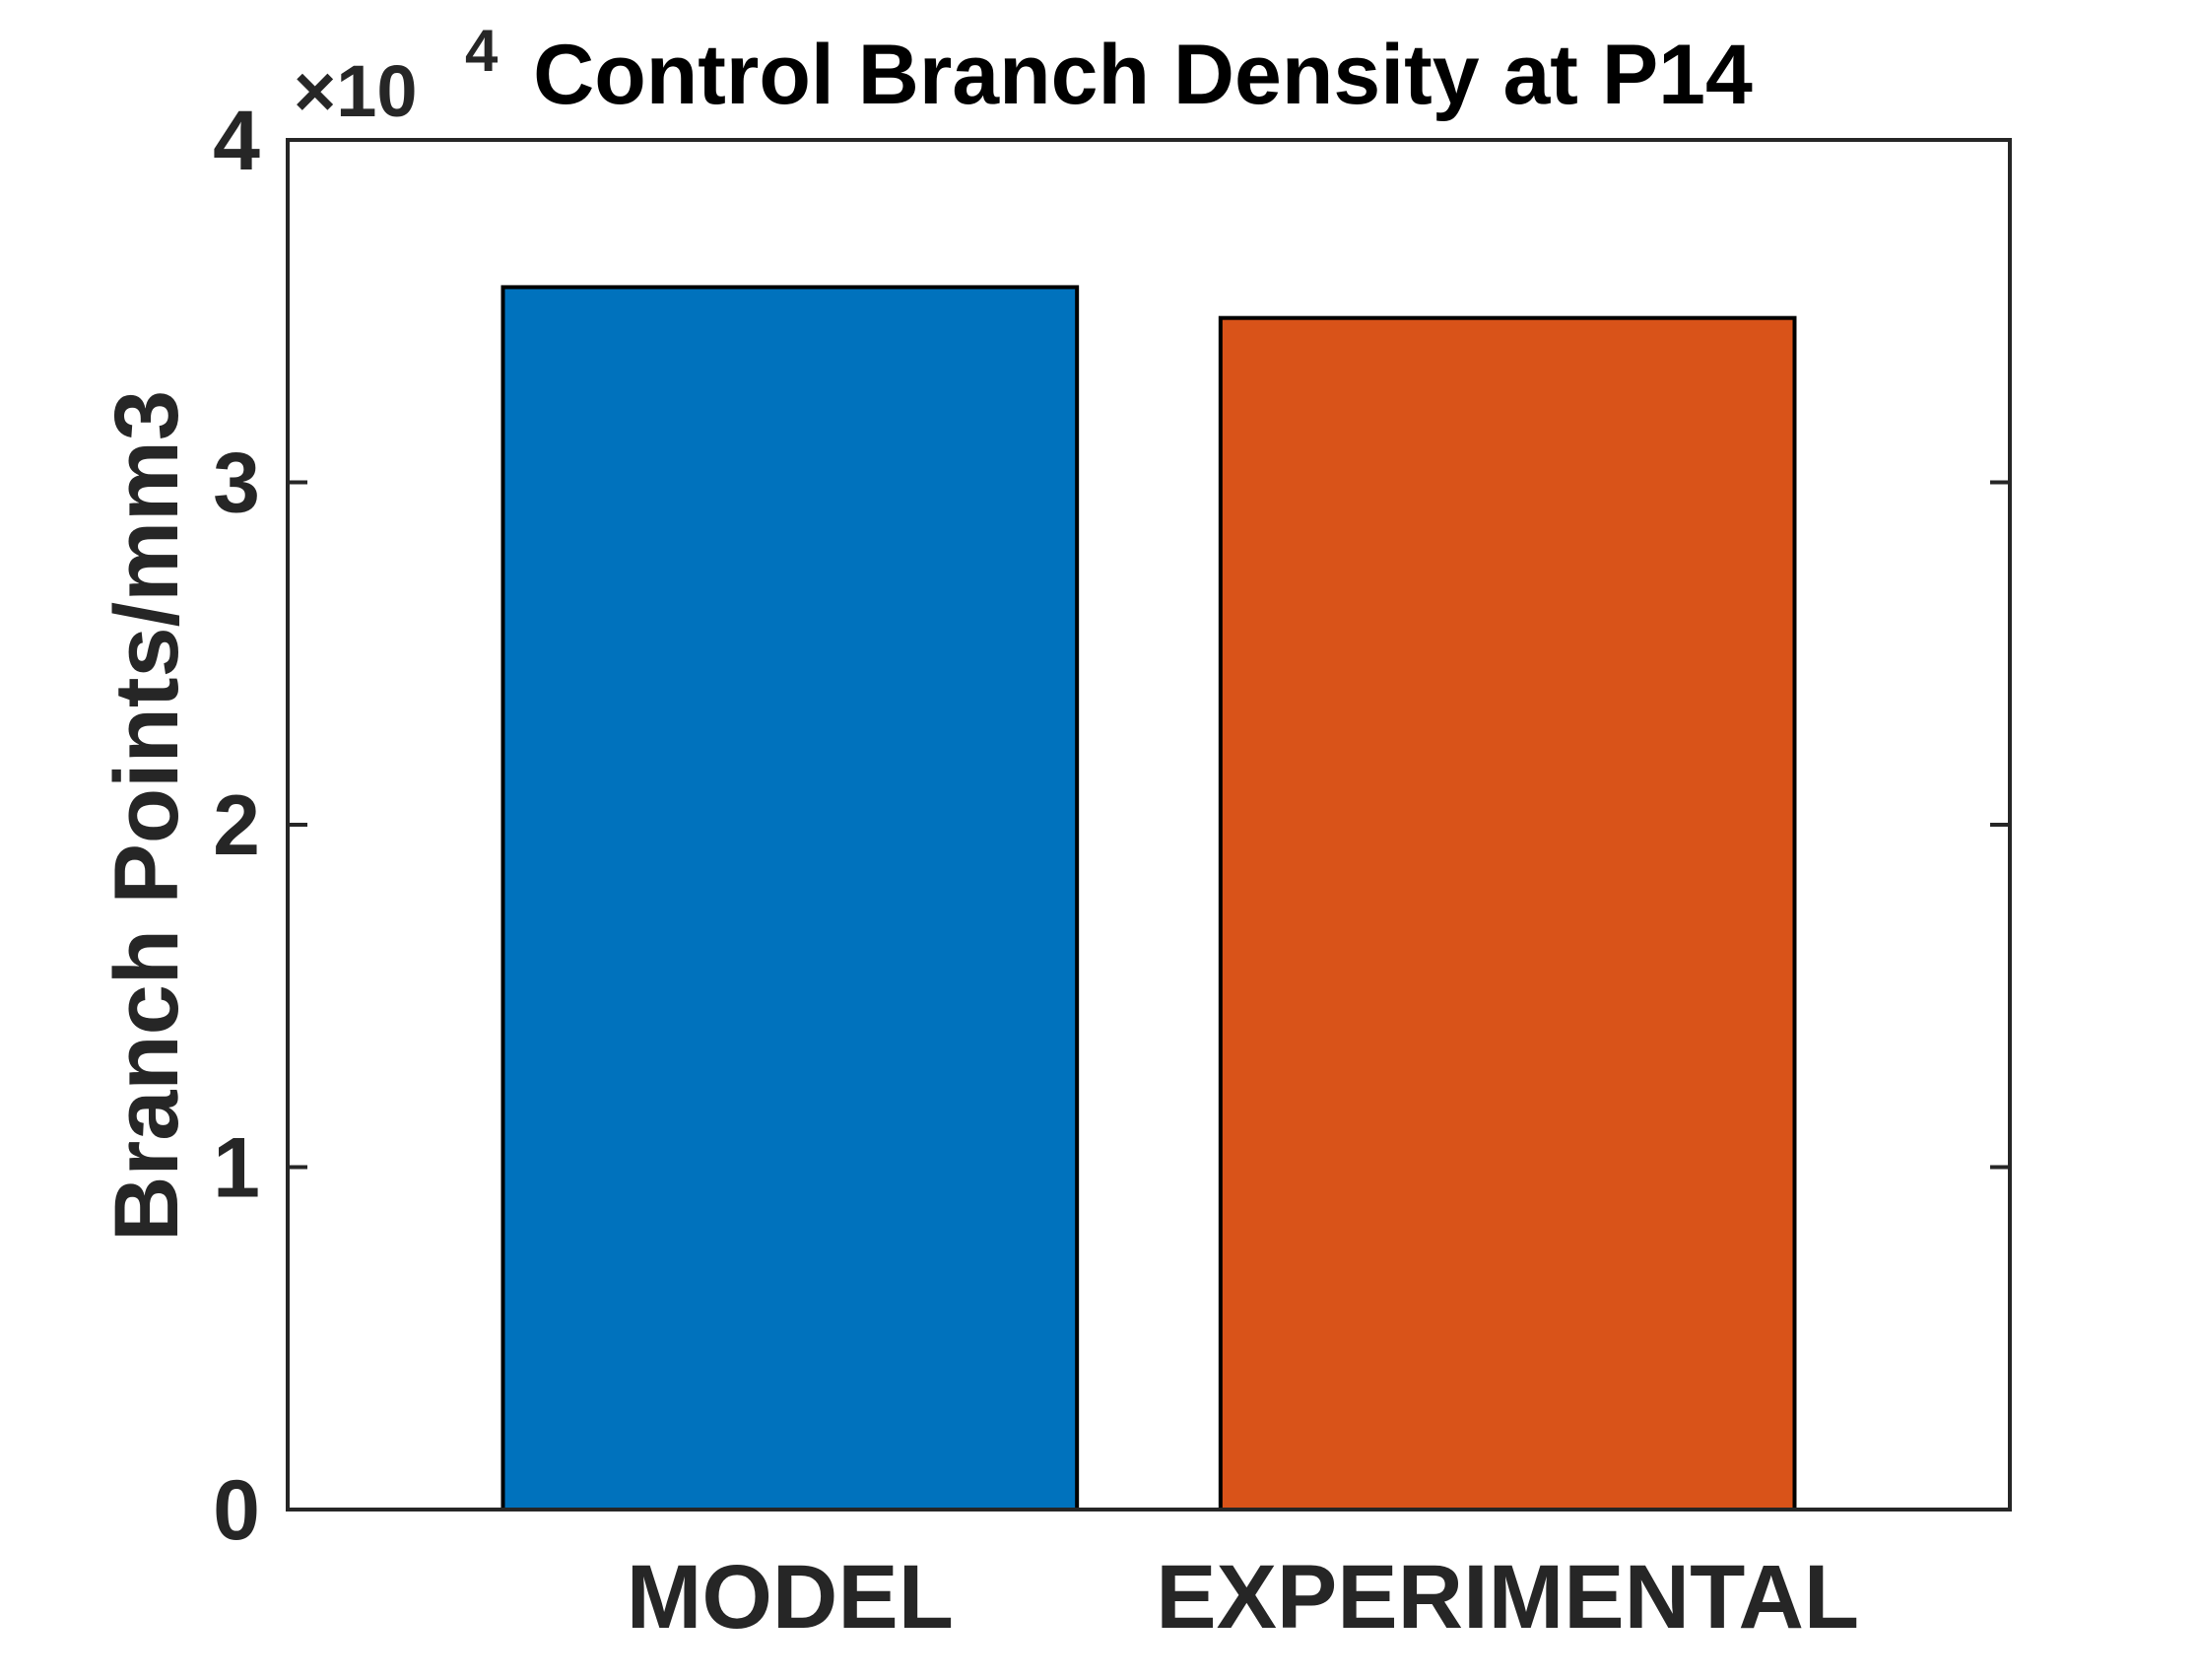 The image size is (2199, 1680). Describe the element at coordinates (236, 141) in the screenshot. I see `y-tick-label: 4` at that location.